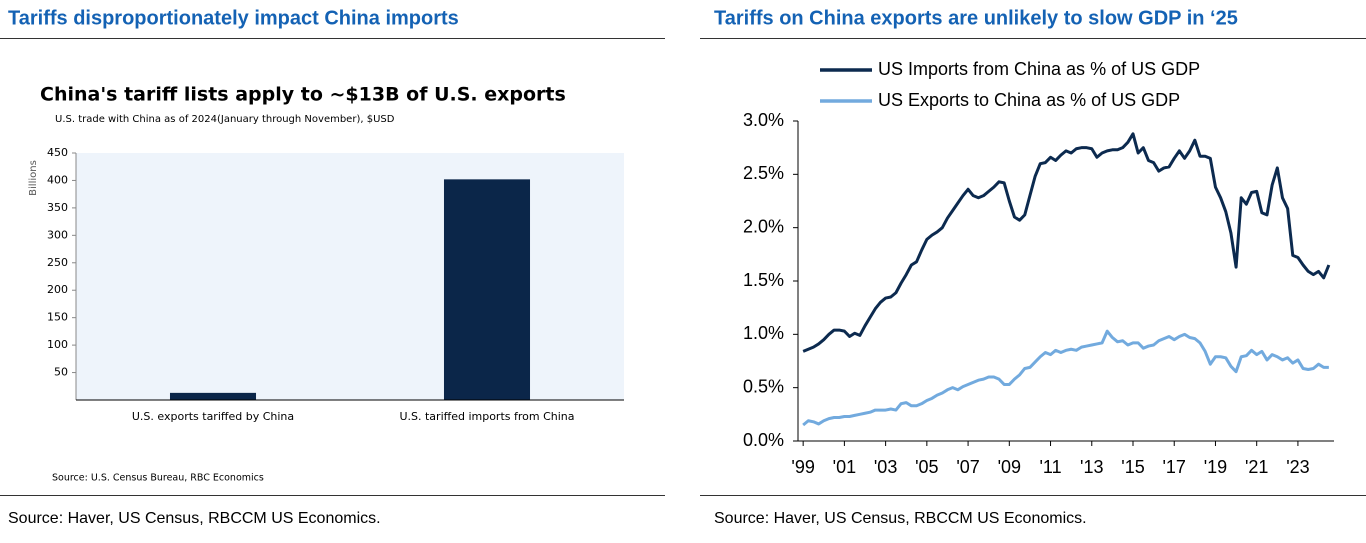 The height and width of the screenshot is (543, 1366). I want to click on x-tick-label: '99, so click(802, 467).